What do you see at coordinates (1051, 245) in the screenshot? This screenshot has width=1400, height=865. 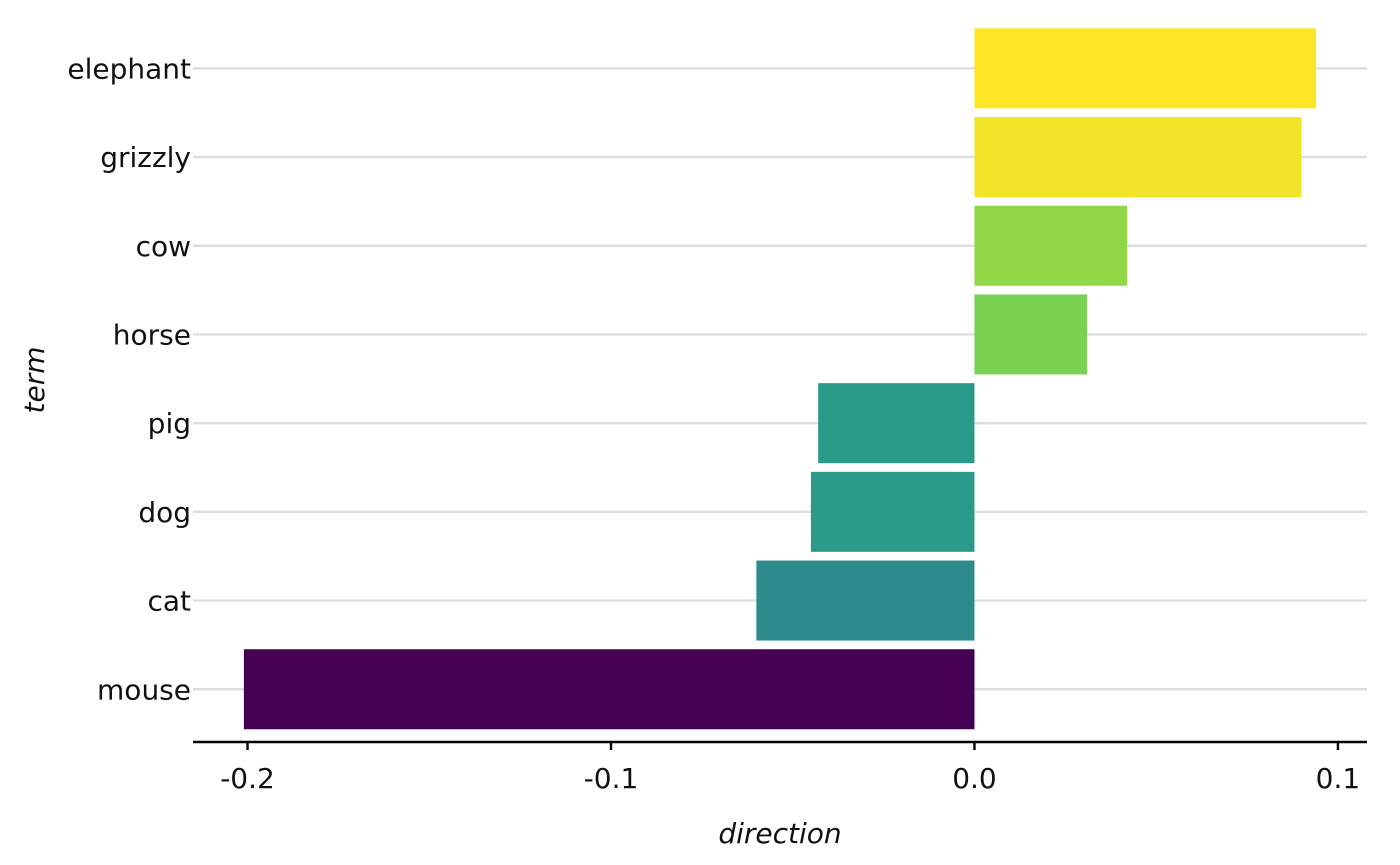 I see `bar-cow` at bounding box center [1051, 245].